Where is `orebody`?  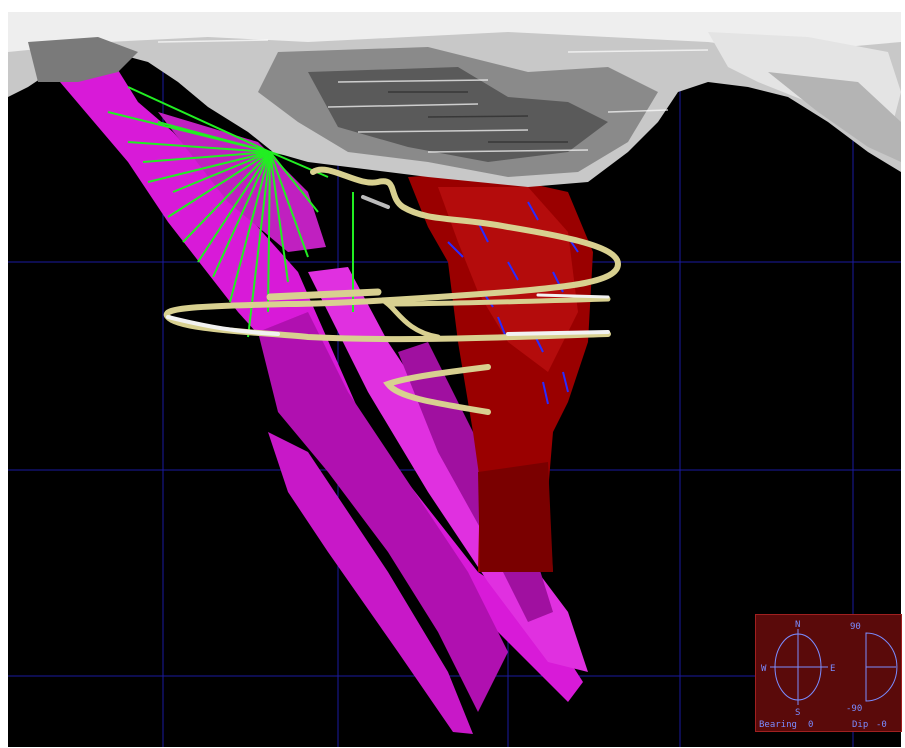 orebody is located at coordinates (500, 372).